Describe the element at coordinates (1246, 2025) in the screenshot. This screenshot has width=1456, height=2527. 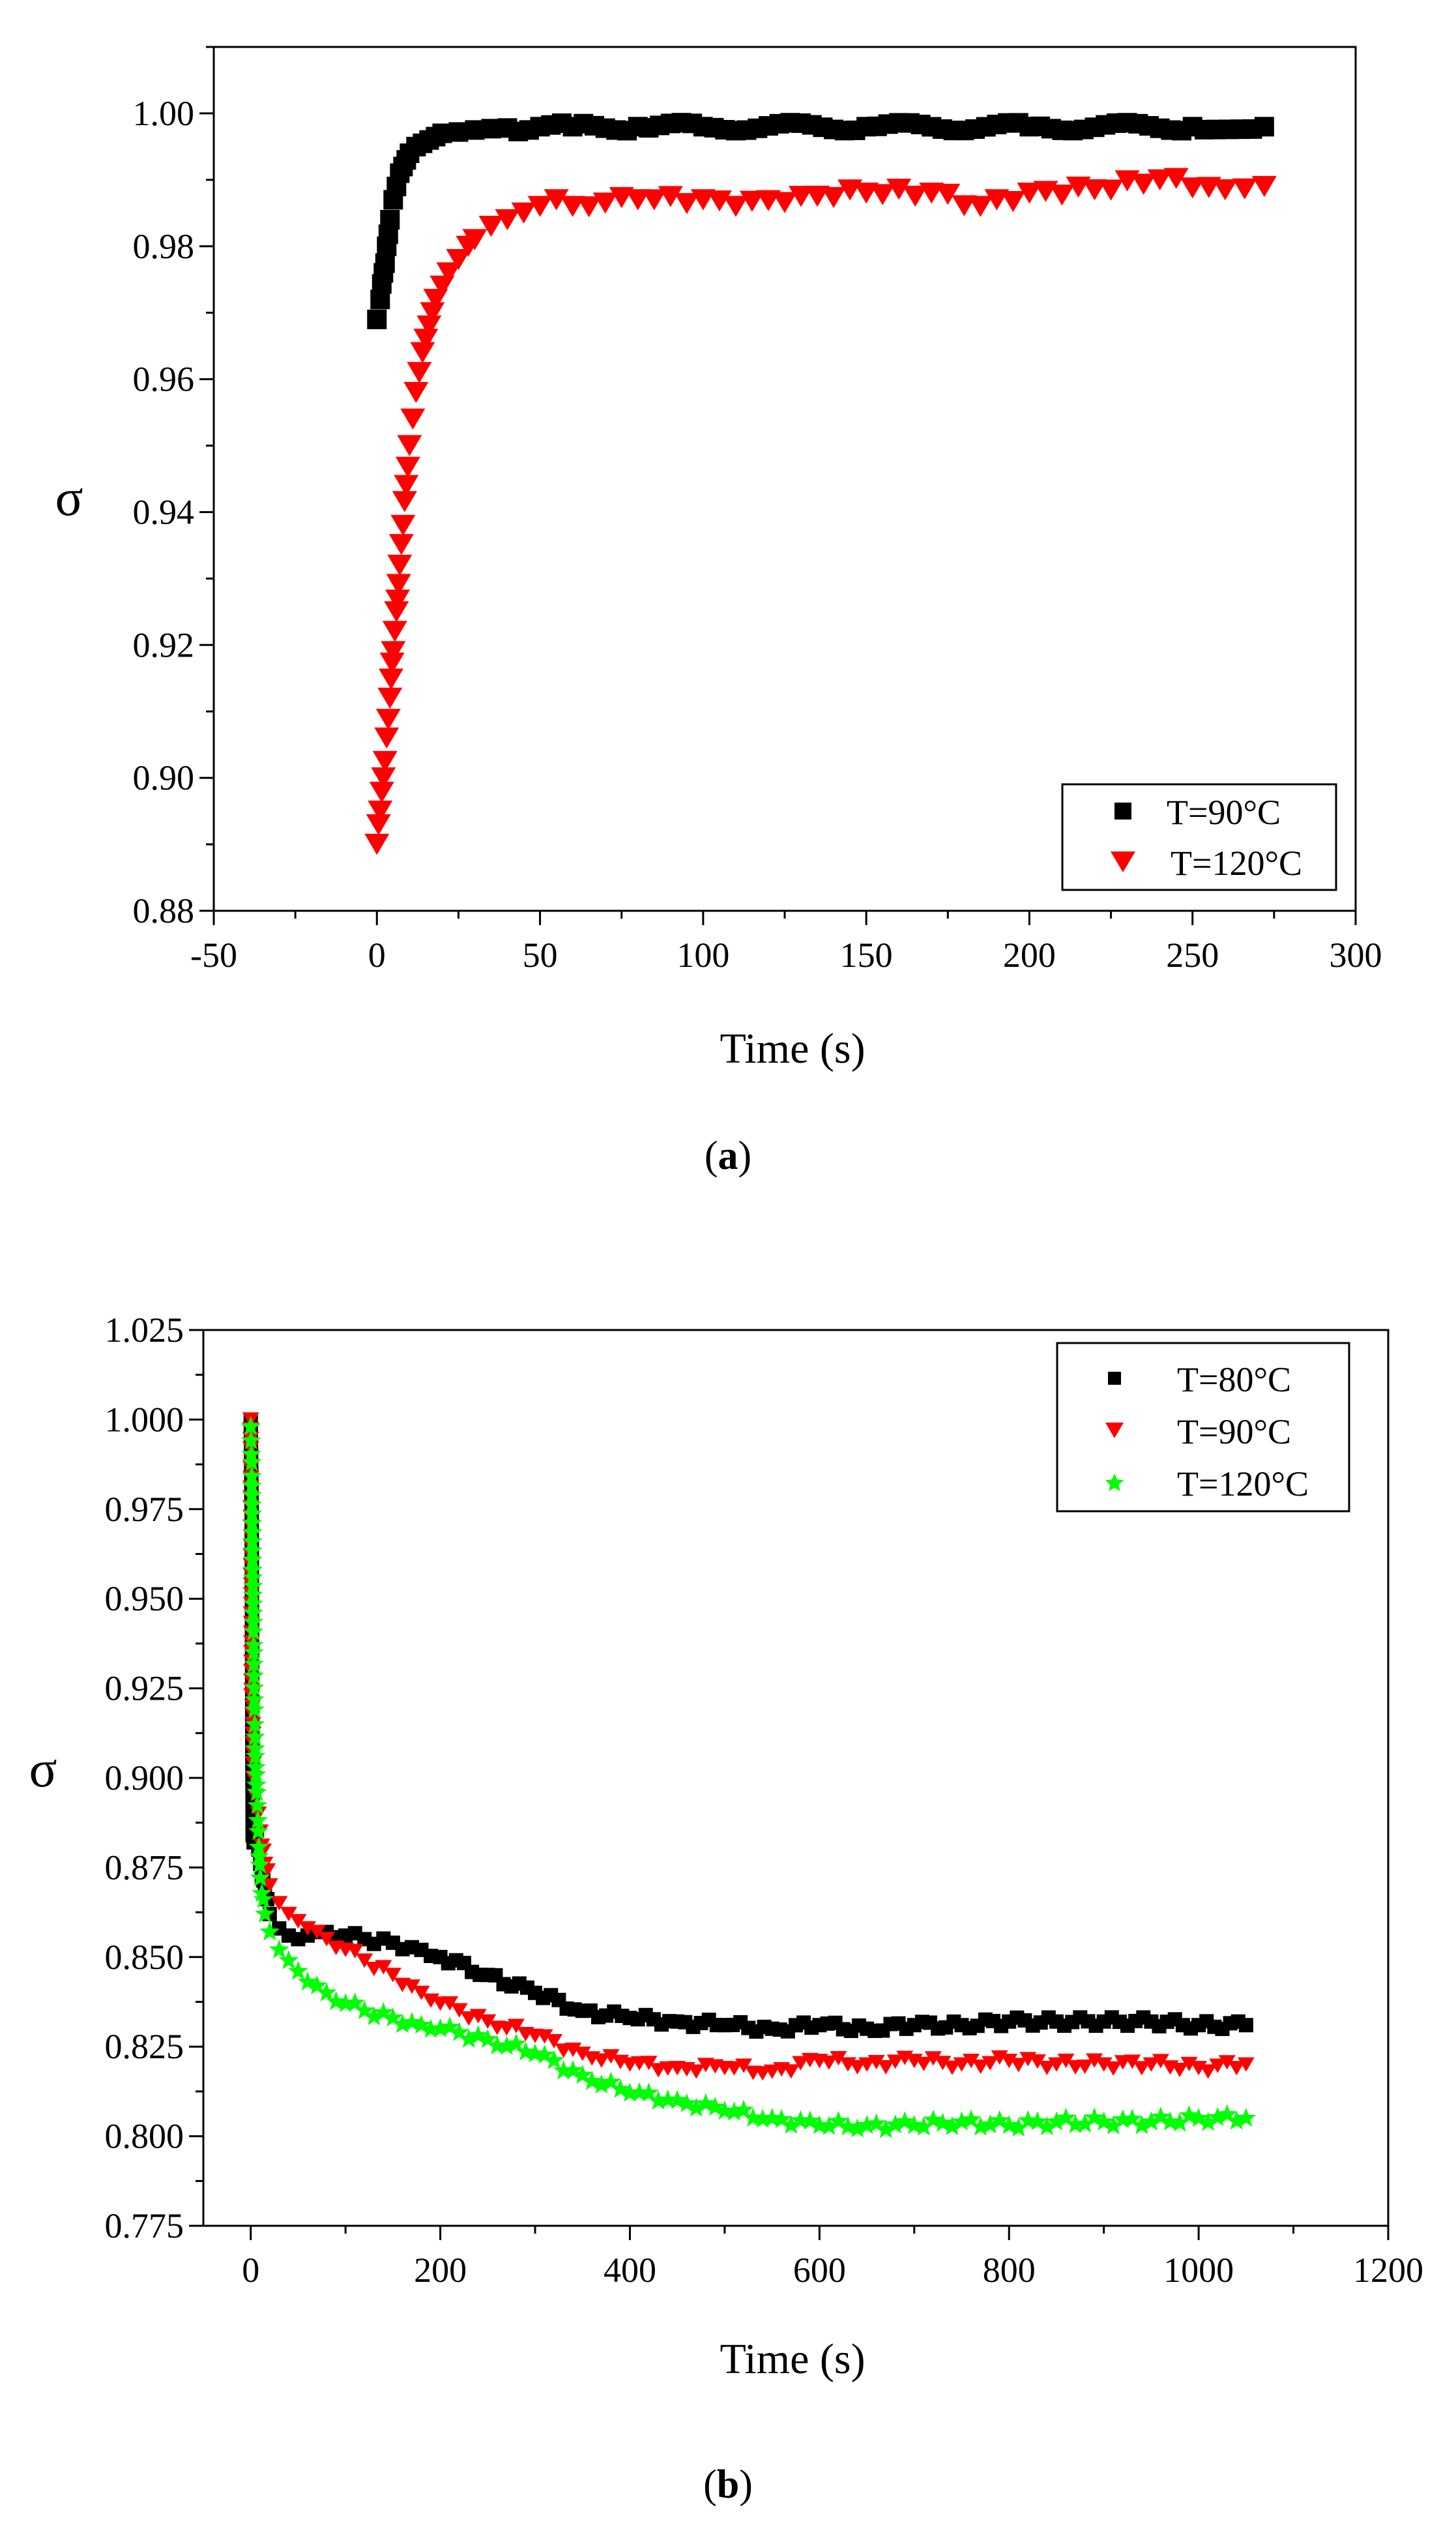
I see `data-point-t-80-c` at that location.